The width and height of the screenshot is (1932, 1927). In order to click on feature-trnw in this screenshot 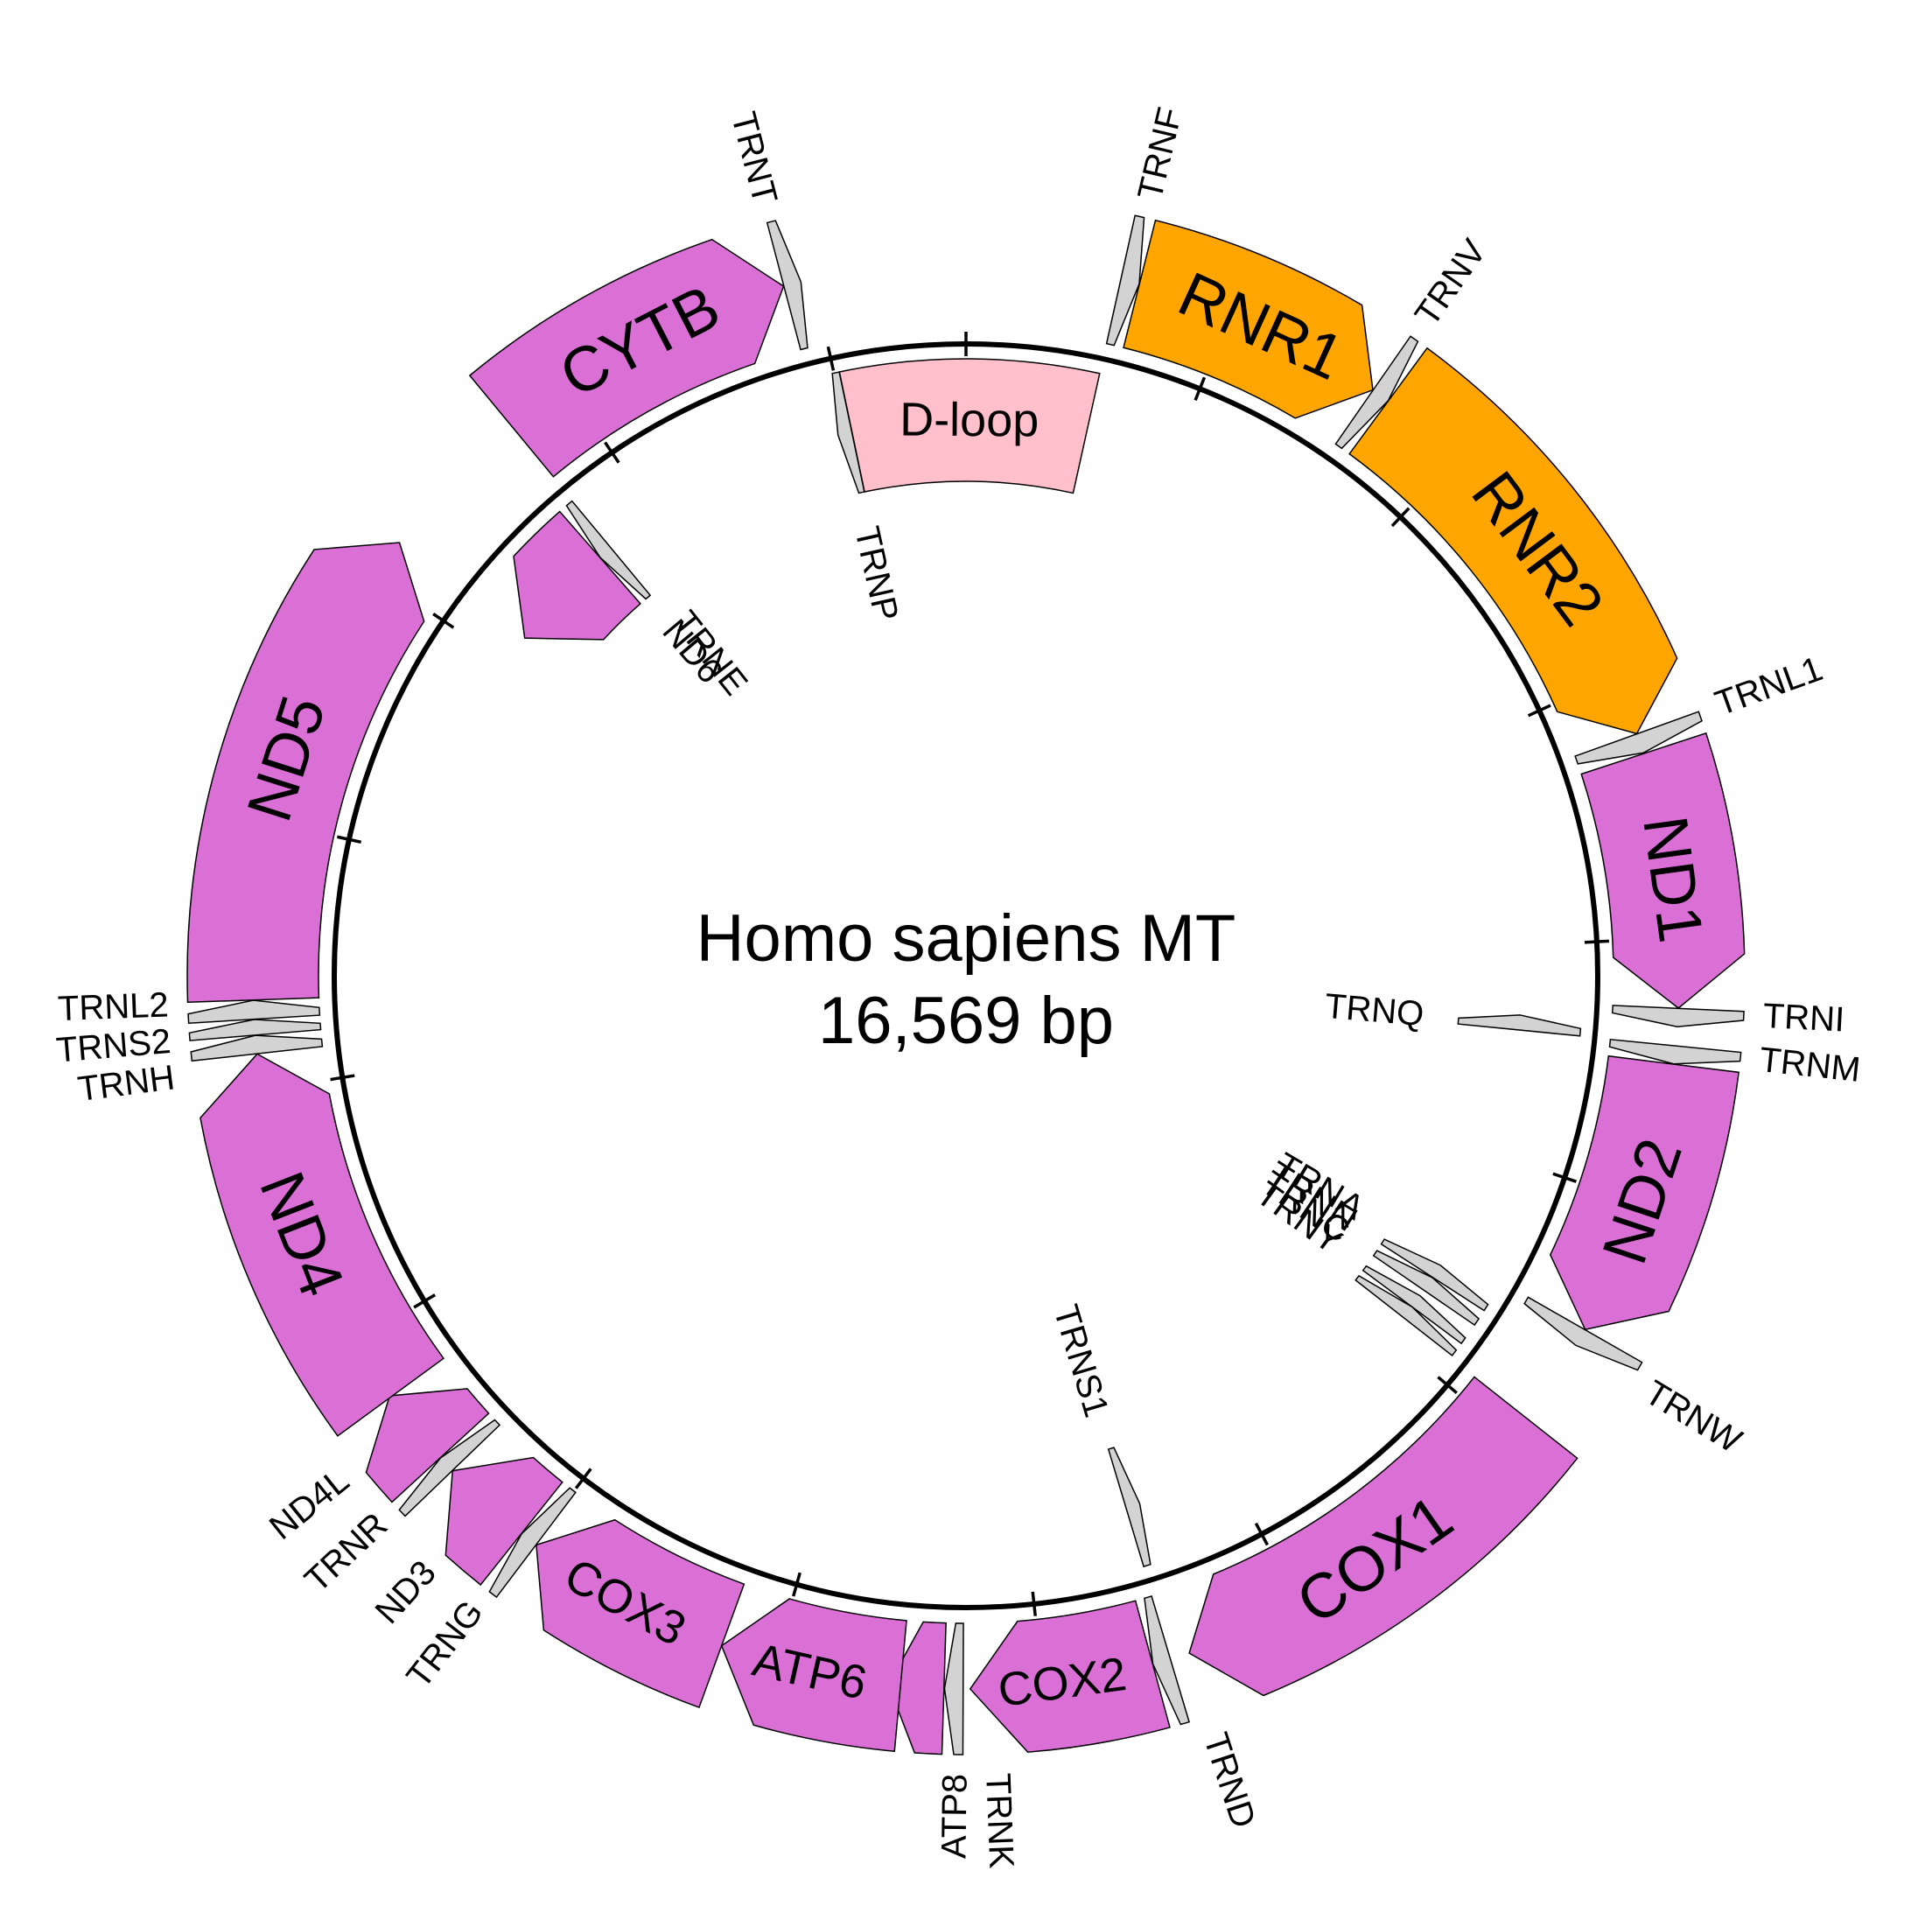, I will do `click(1583, 1333)`.